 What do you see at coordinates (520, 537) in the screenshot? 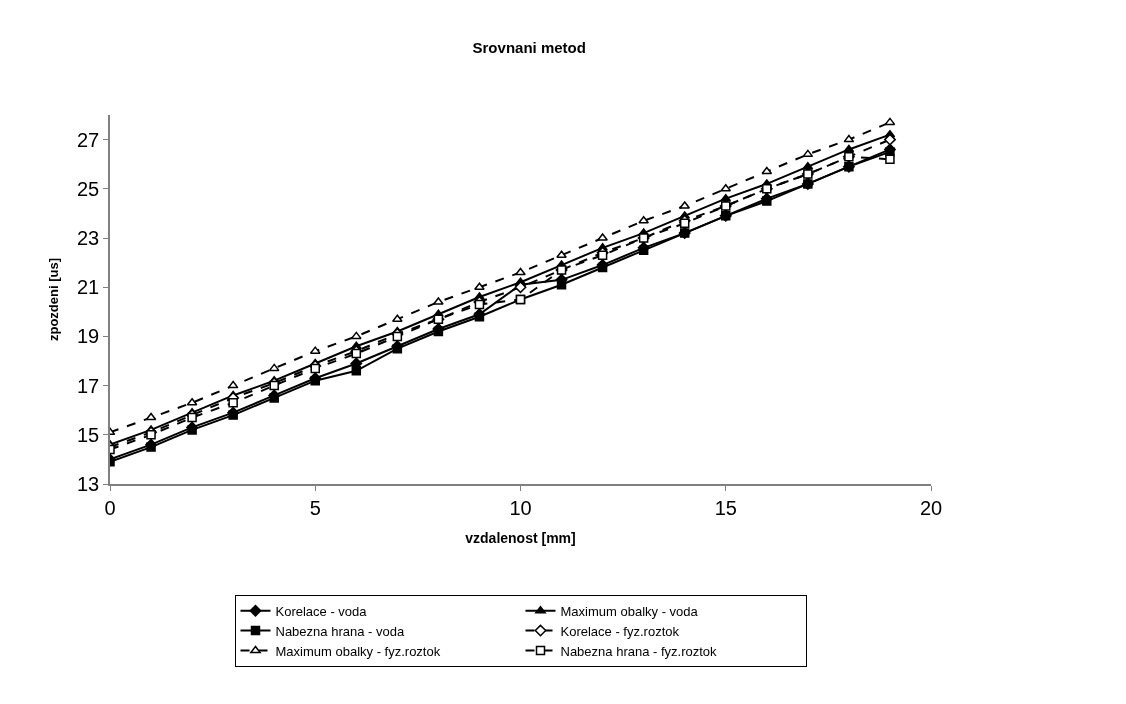
I see `x-axis-title: vzdalenost [mm]` at bounding box center [520, 537].